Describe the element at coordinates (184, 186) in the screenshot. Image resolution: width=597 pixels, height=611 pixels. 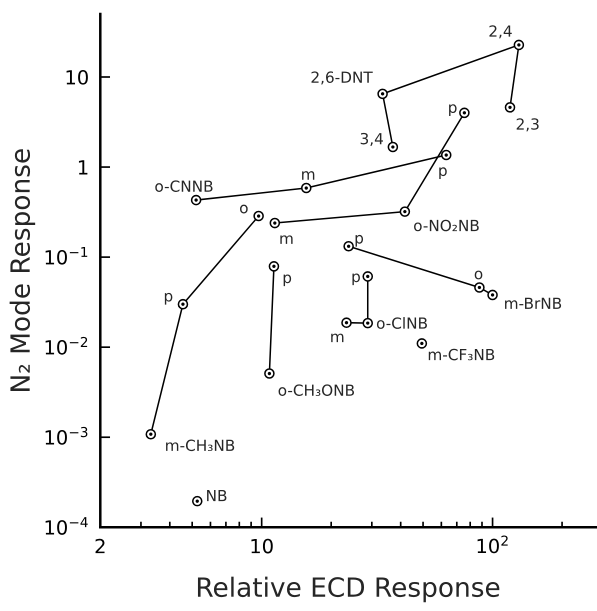
I see `annotation: o-CNNB` at that location.